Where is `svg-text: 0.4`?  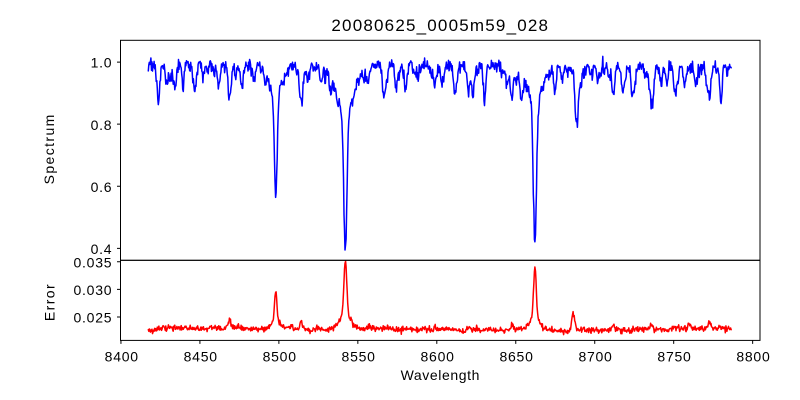 svg-text: 0.4 is located at coordinates (102, 249).